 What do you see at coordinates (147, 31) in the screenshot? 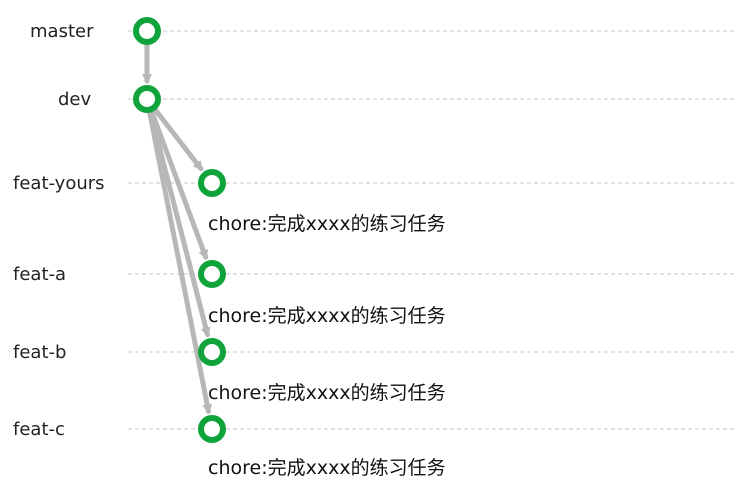
I see `commit-node-master` at bounding box center [147, 31].